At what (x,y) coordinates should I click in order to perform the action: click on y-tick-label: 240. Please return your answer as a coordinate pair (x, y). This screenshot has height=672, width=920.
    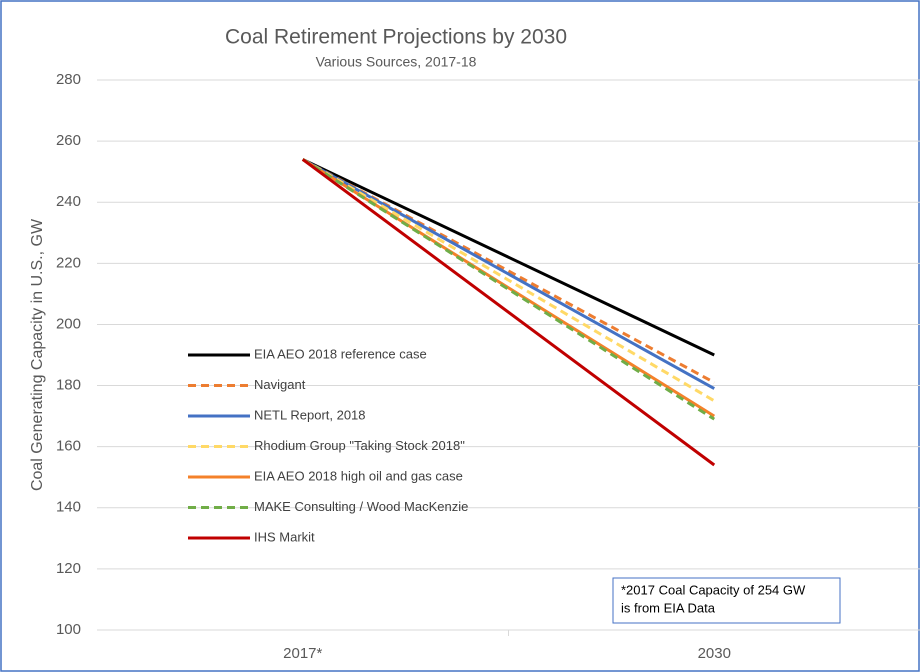
    Looking at the image, I should click on (68, 201).